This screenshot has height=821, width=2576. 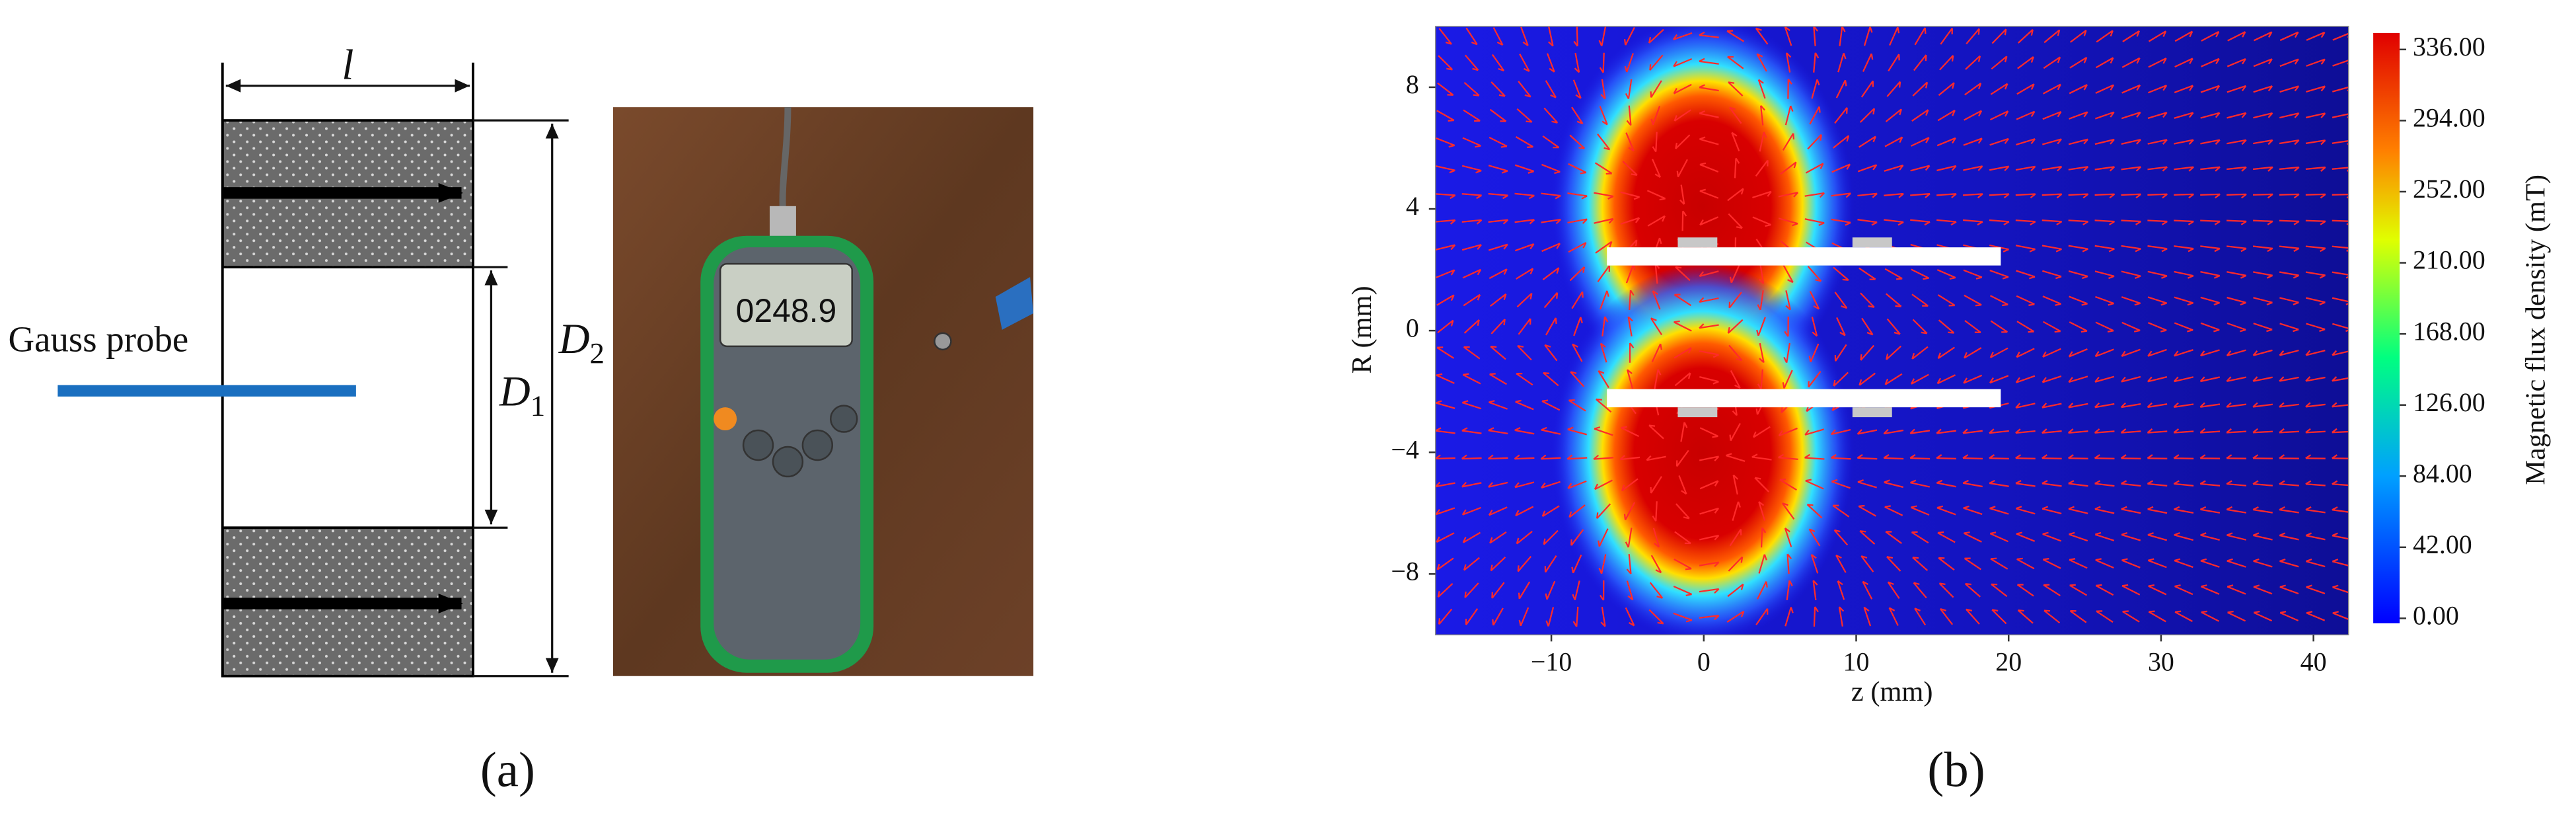 What do you see at coordinates (1405, 449) in the screenshot?
I see `y-tick-label: −4` at bounding box center [1405, 449].